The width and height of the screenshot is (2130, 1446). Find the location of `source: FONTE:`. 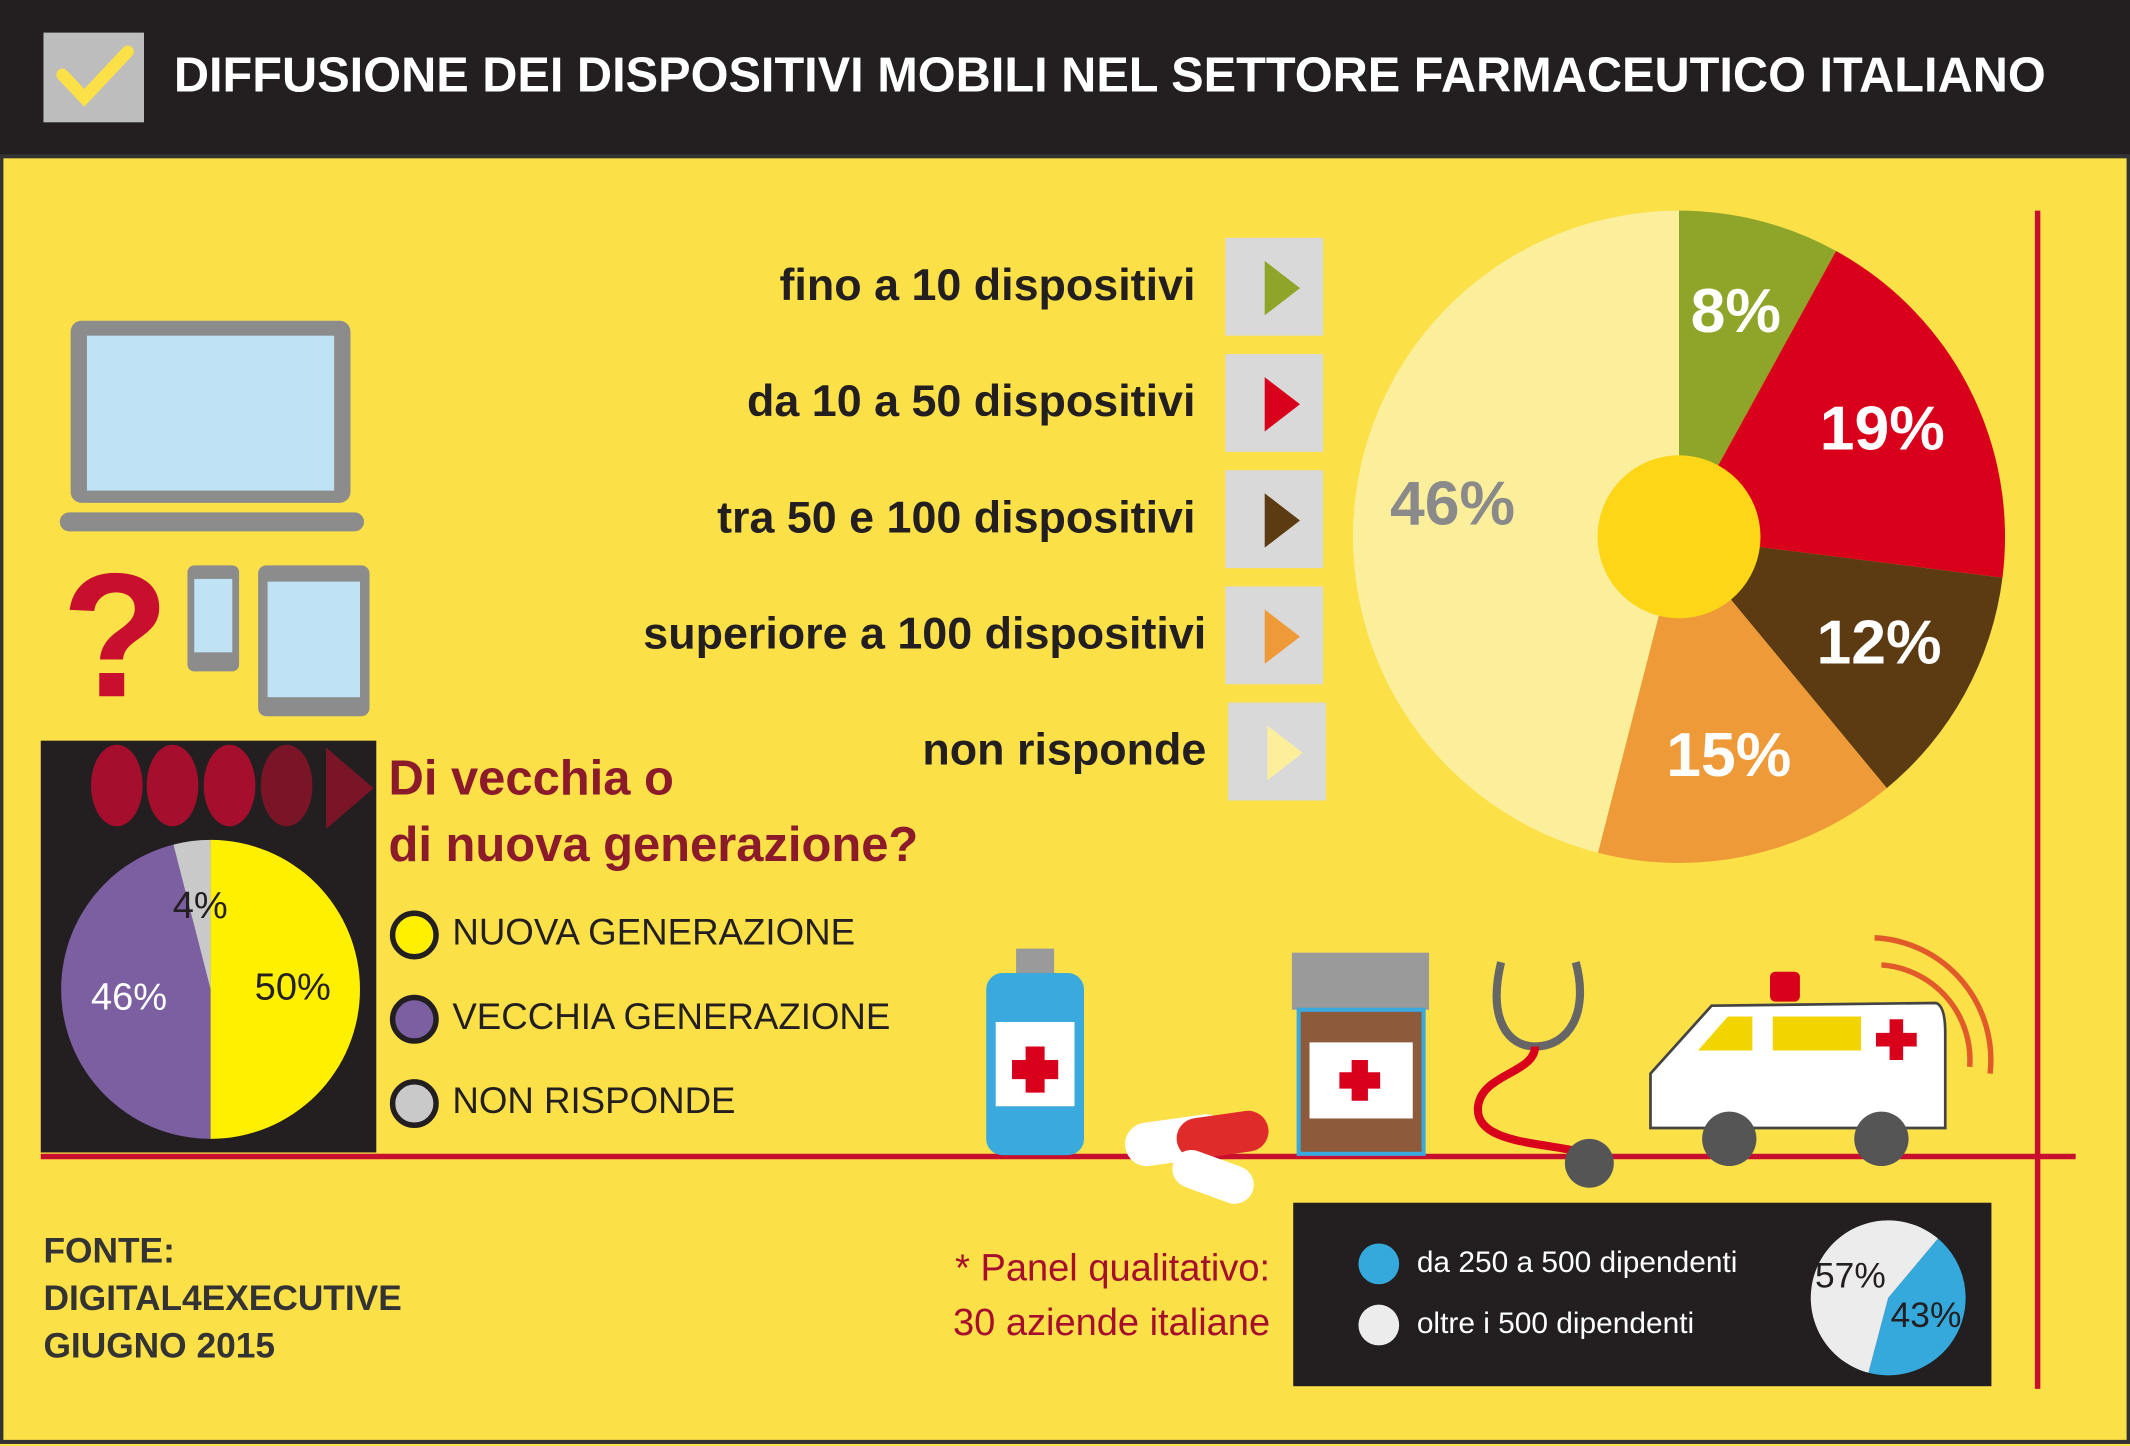

source: FONTE: is located at coordinates (108, 1250).